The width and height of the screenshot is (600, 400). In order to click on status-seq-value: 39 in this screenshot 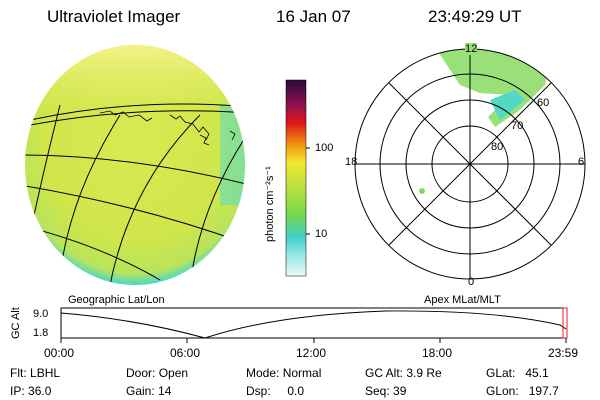, I will do `click(400, 391)`.